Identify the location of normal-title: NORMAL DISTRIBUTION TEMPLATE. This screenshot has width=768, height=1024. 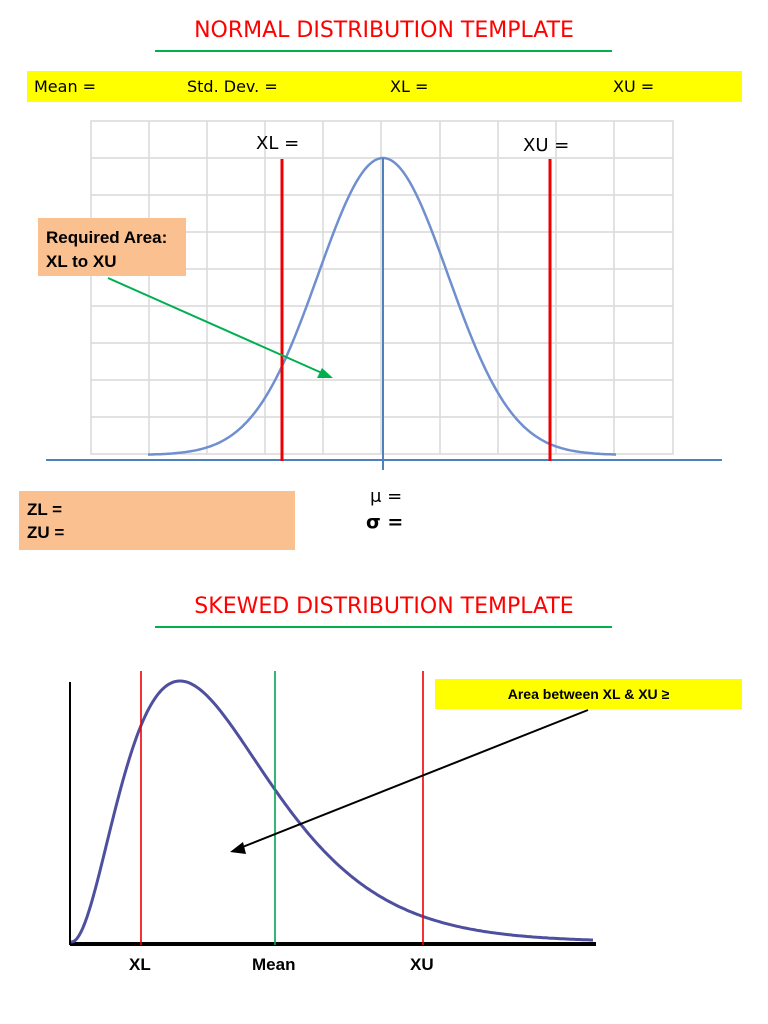
(384, 30).